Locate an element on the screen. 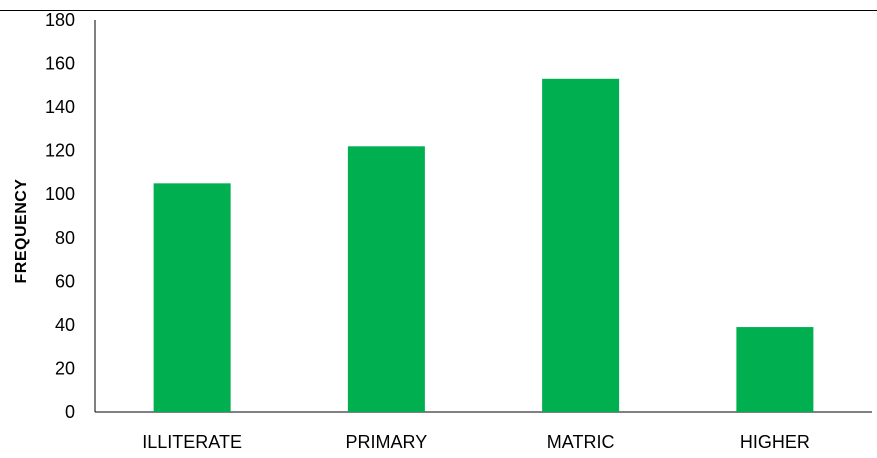  bar-higher is located at coordinates (775, 369).